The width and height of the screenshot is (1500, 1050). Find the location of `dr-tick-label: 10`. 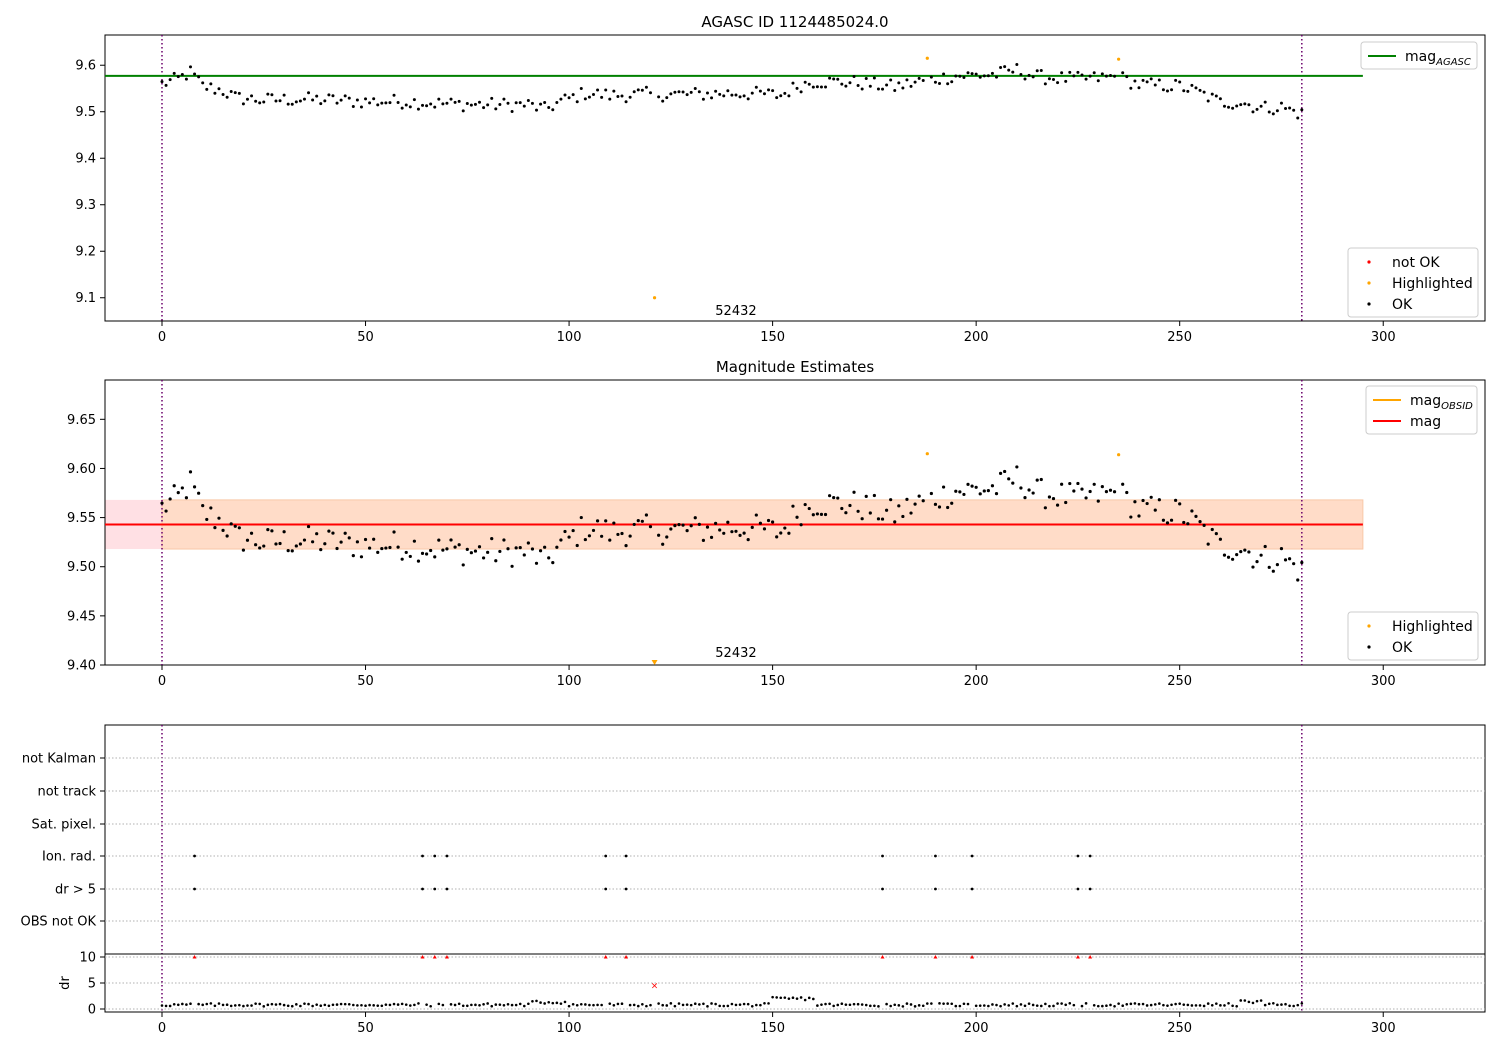

dr-tick-label: 10 is located at coordinates (87, 958).